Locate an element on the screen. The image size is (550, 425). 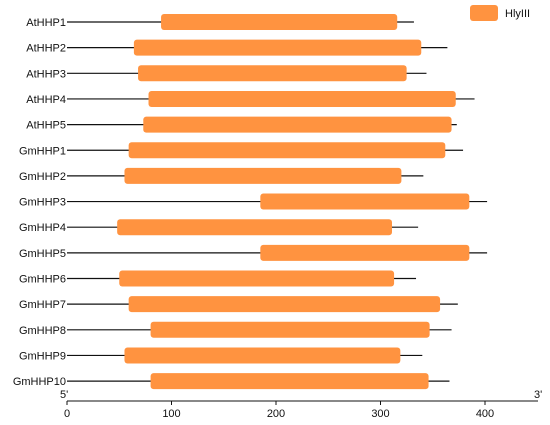
gene-row-athhp3: AtHHP3 is located at coordinates (226, 73).